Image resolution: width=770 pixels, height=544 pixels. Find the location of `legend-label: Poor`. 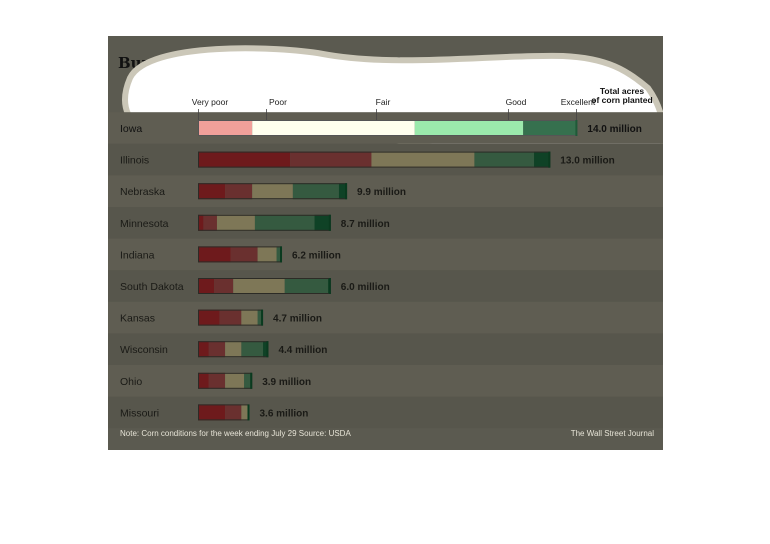

legend-label: Poor is located at coordinates (278, 102).